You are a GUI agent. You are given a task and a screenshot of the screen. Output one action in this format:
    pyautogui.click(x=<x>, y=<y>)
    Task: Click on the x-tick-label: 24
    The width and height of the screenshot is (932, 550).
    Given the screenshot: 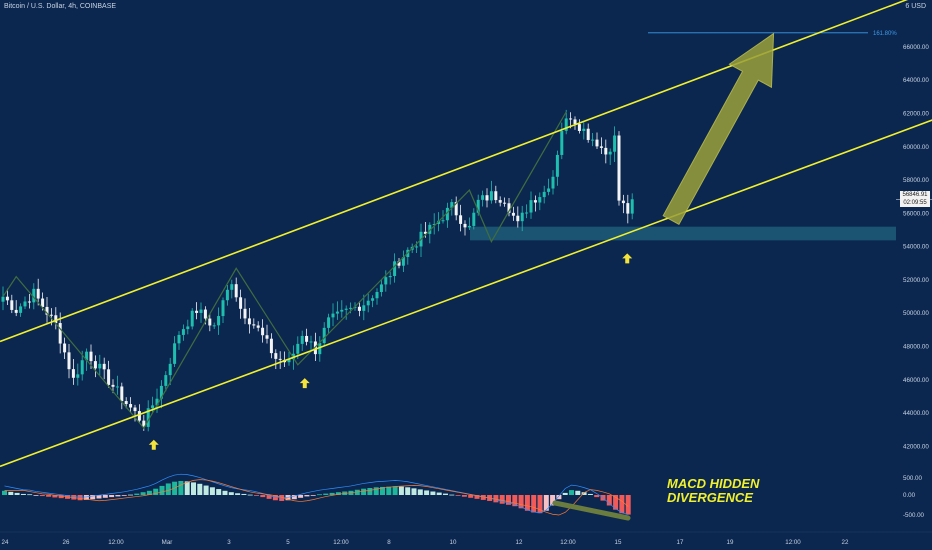 What is the action you would take?
    pyautogui.click(x=5, y=542)
    